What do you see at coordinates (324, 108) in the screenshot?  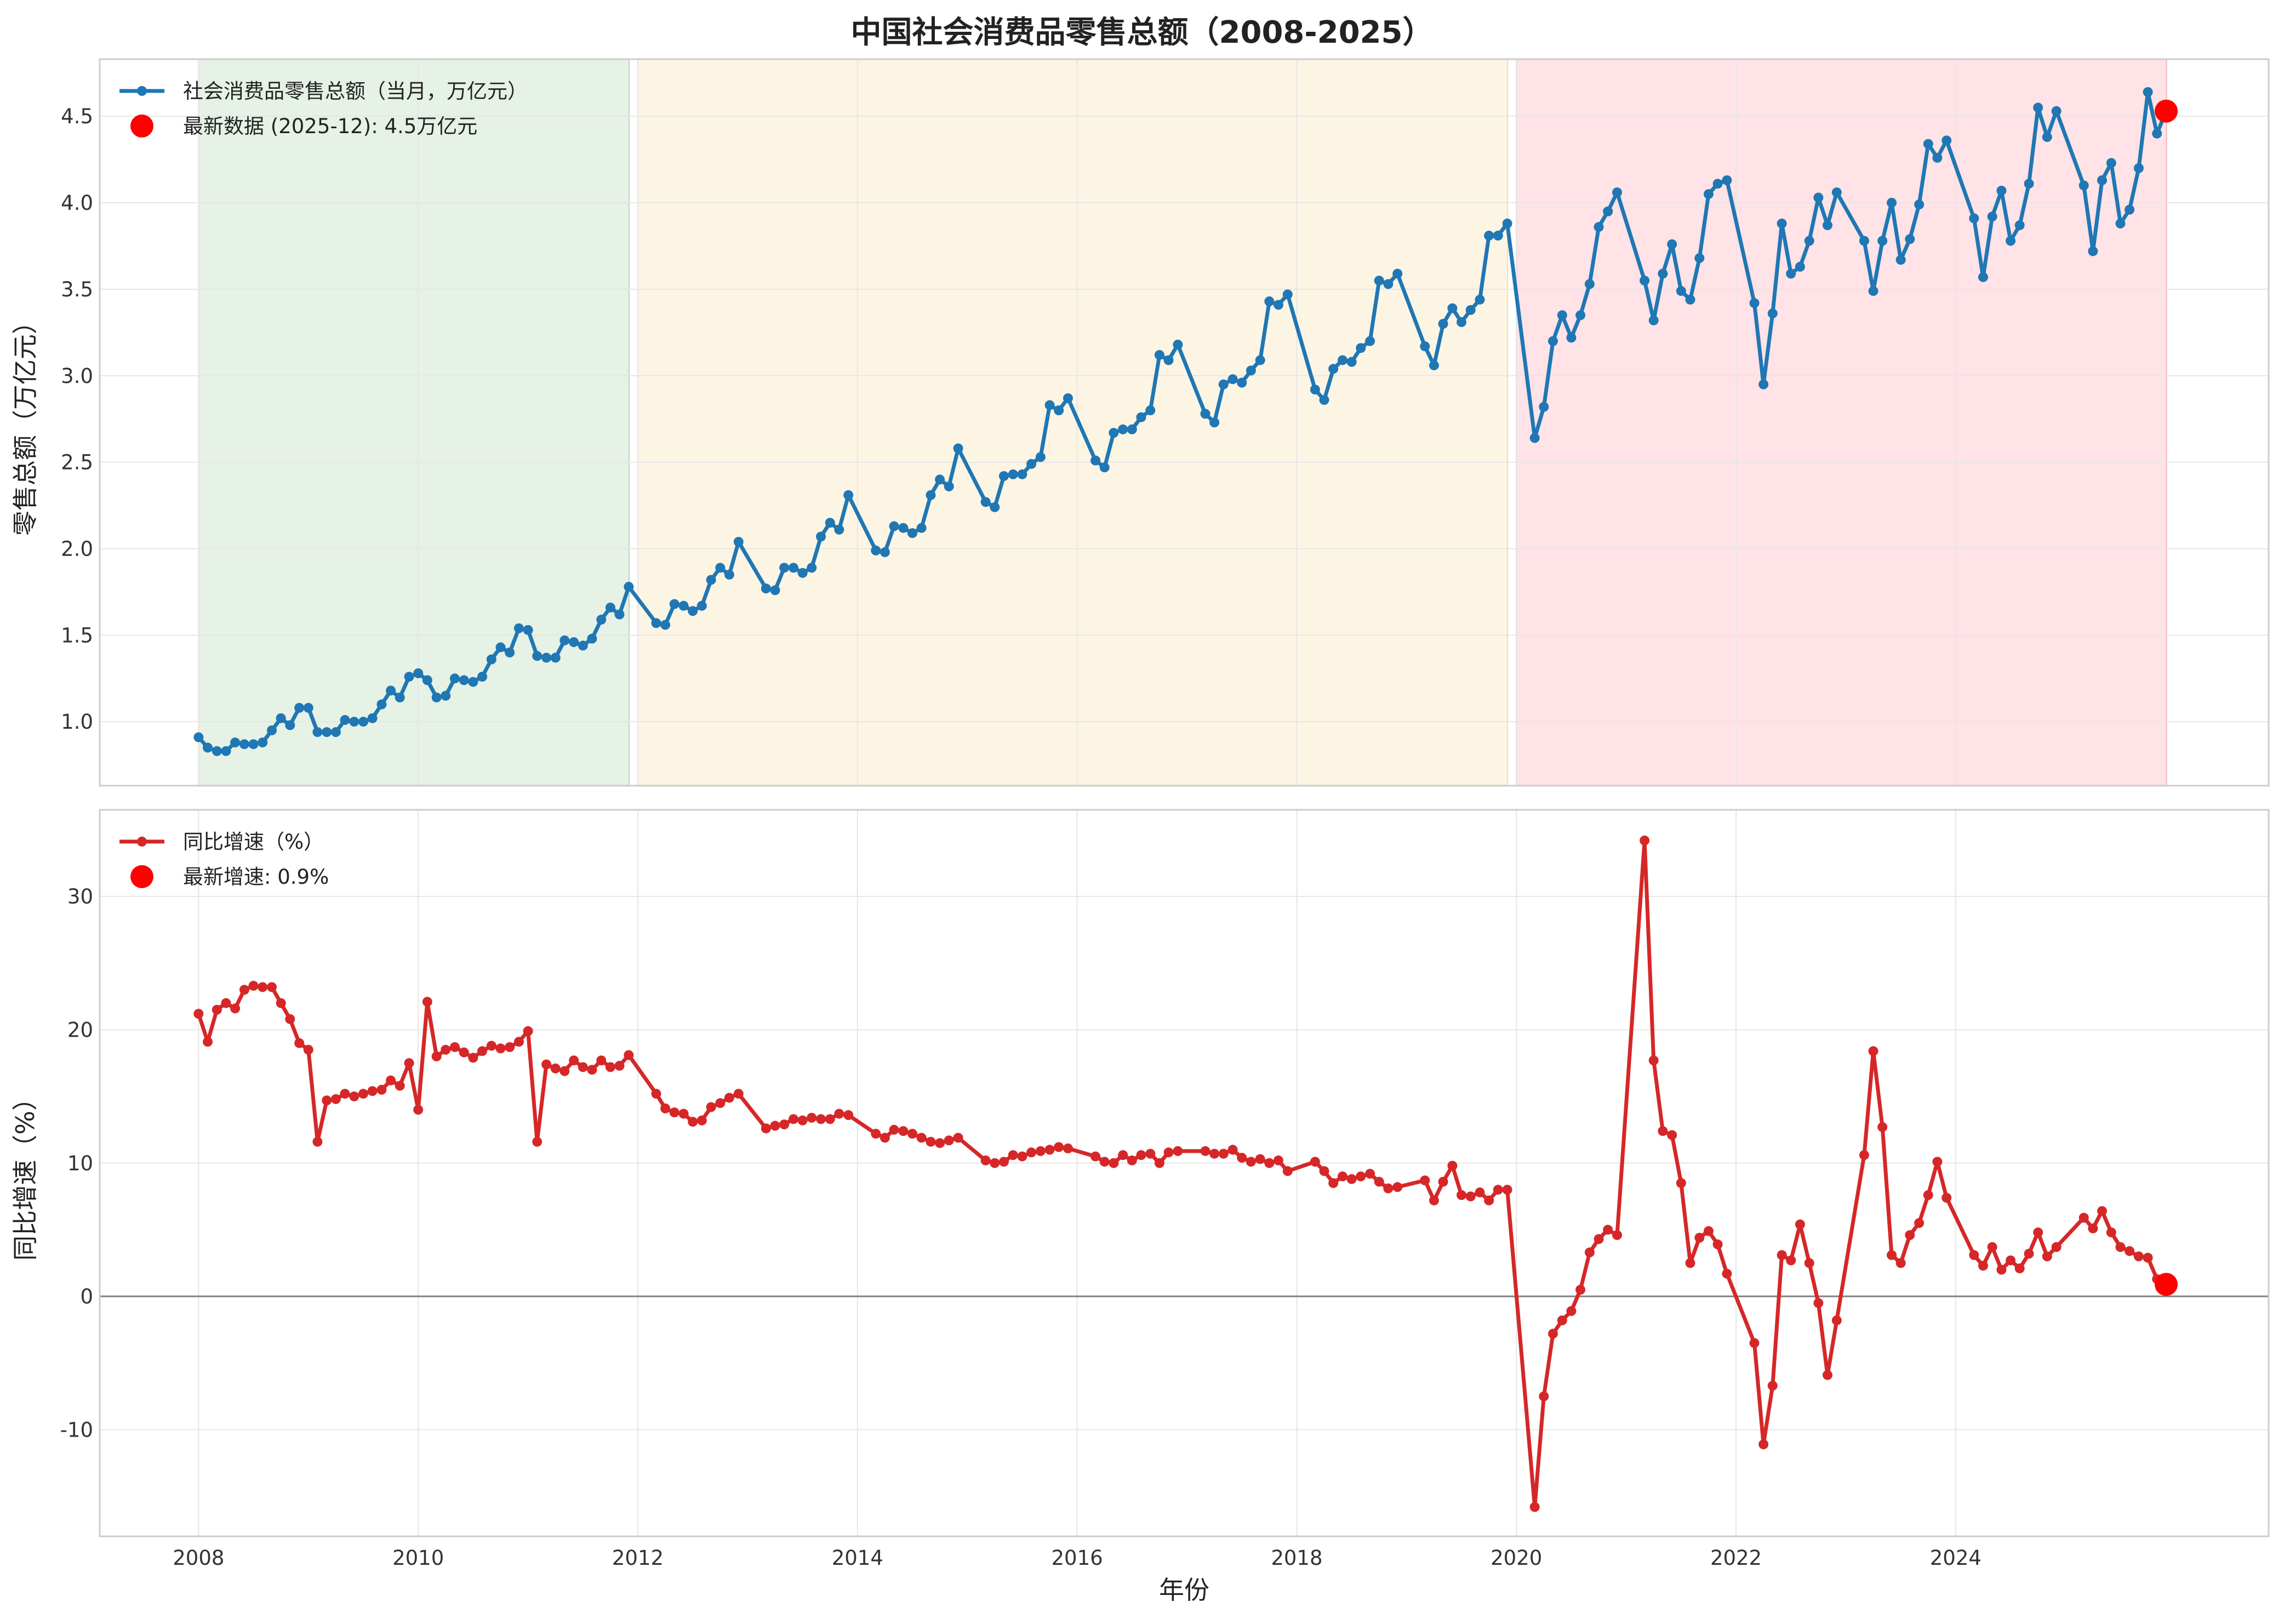 I see `top-legend: 社会消费品零售总额（当月，万亿元） 最新数据 (2025-12): 4.5万亿元` at bounding box center [324, 108].